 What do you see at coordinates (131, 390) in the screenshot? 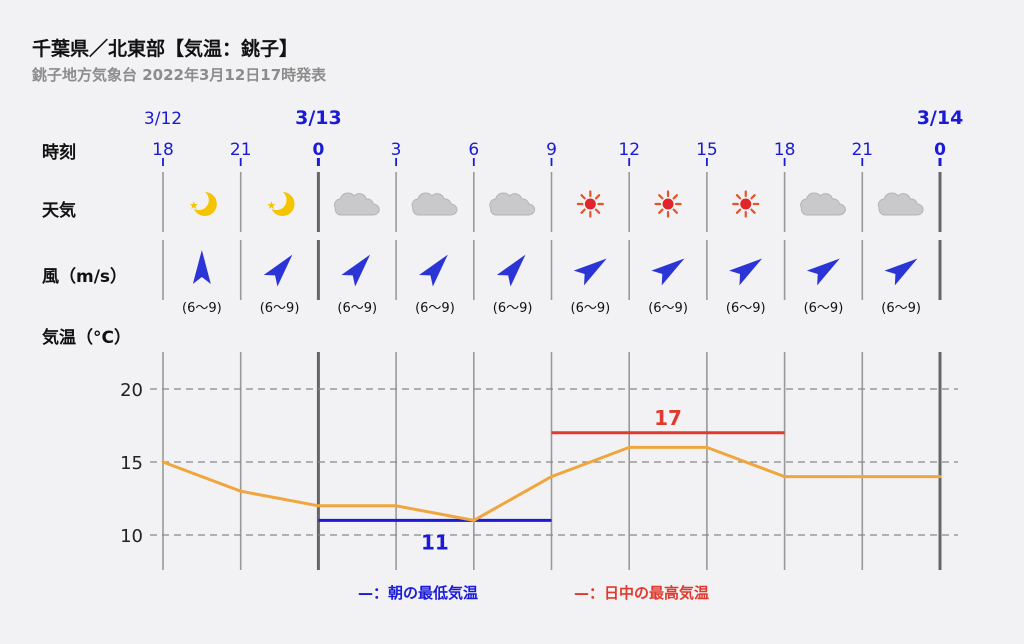
I see `y-tick-label: 20` at bounding box center [131, 390].